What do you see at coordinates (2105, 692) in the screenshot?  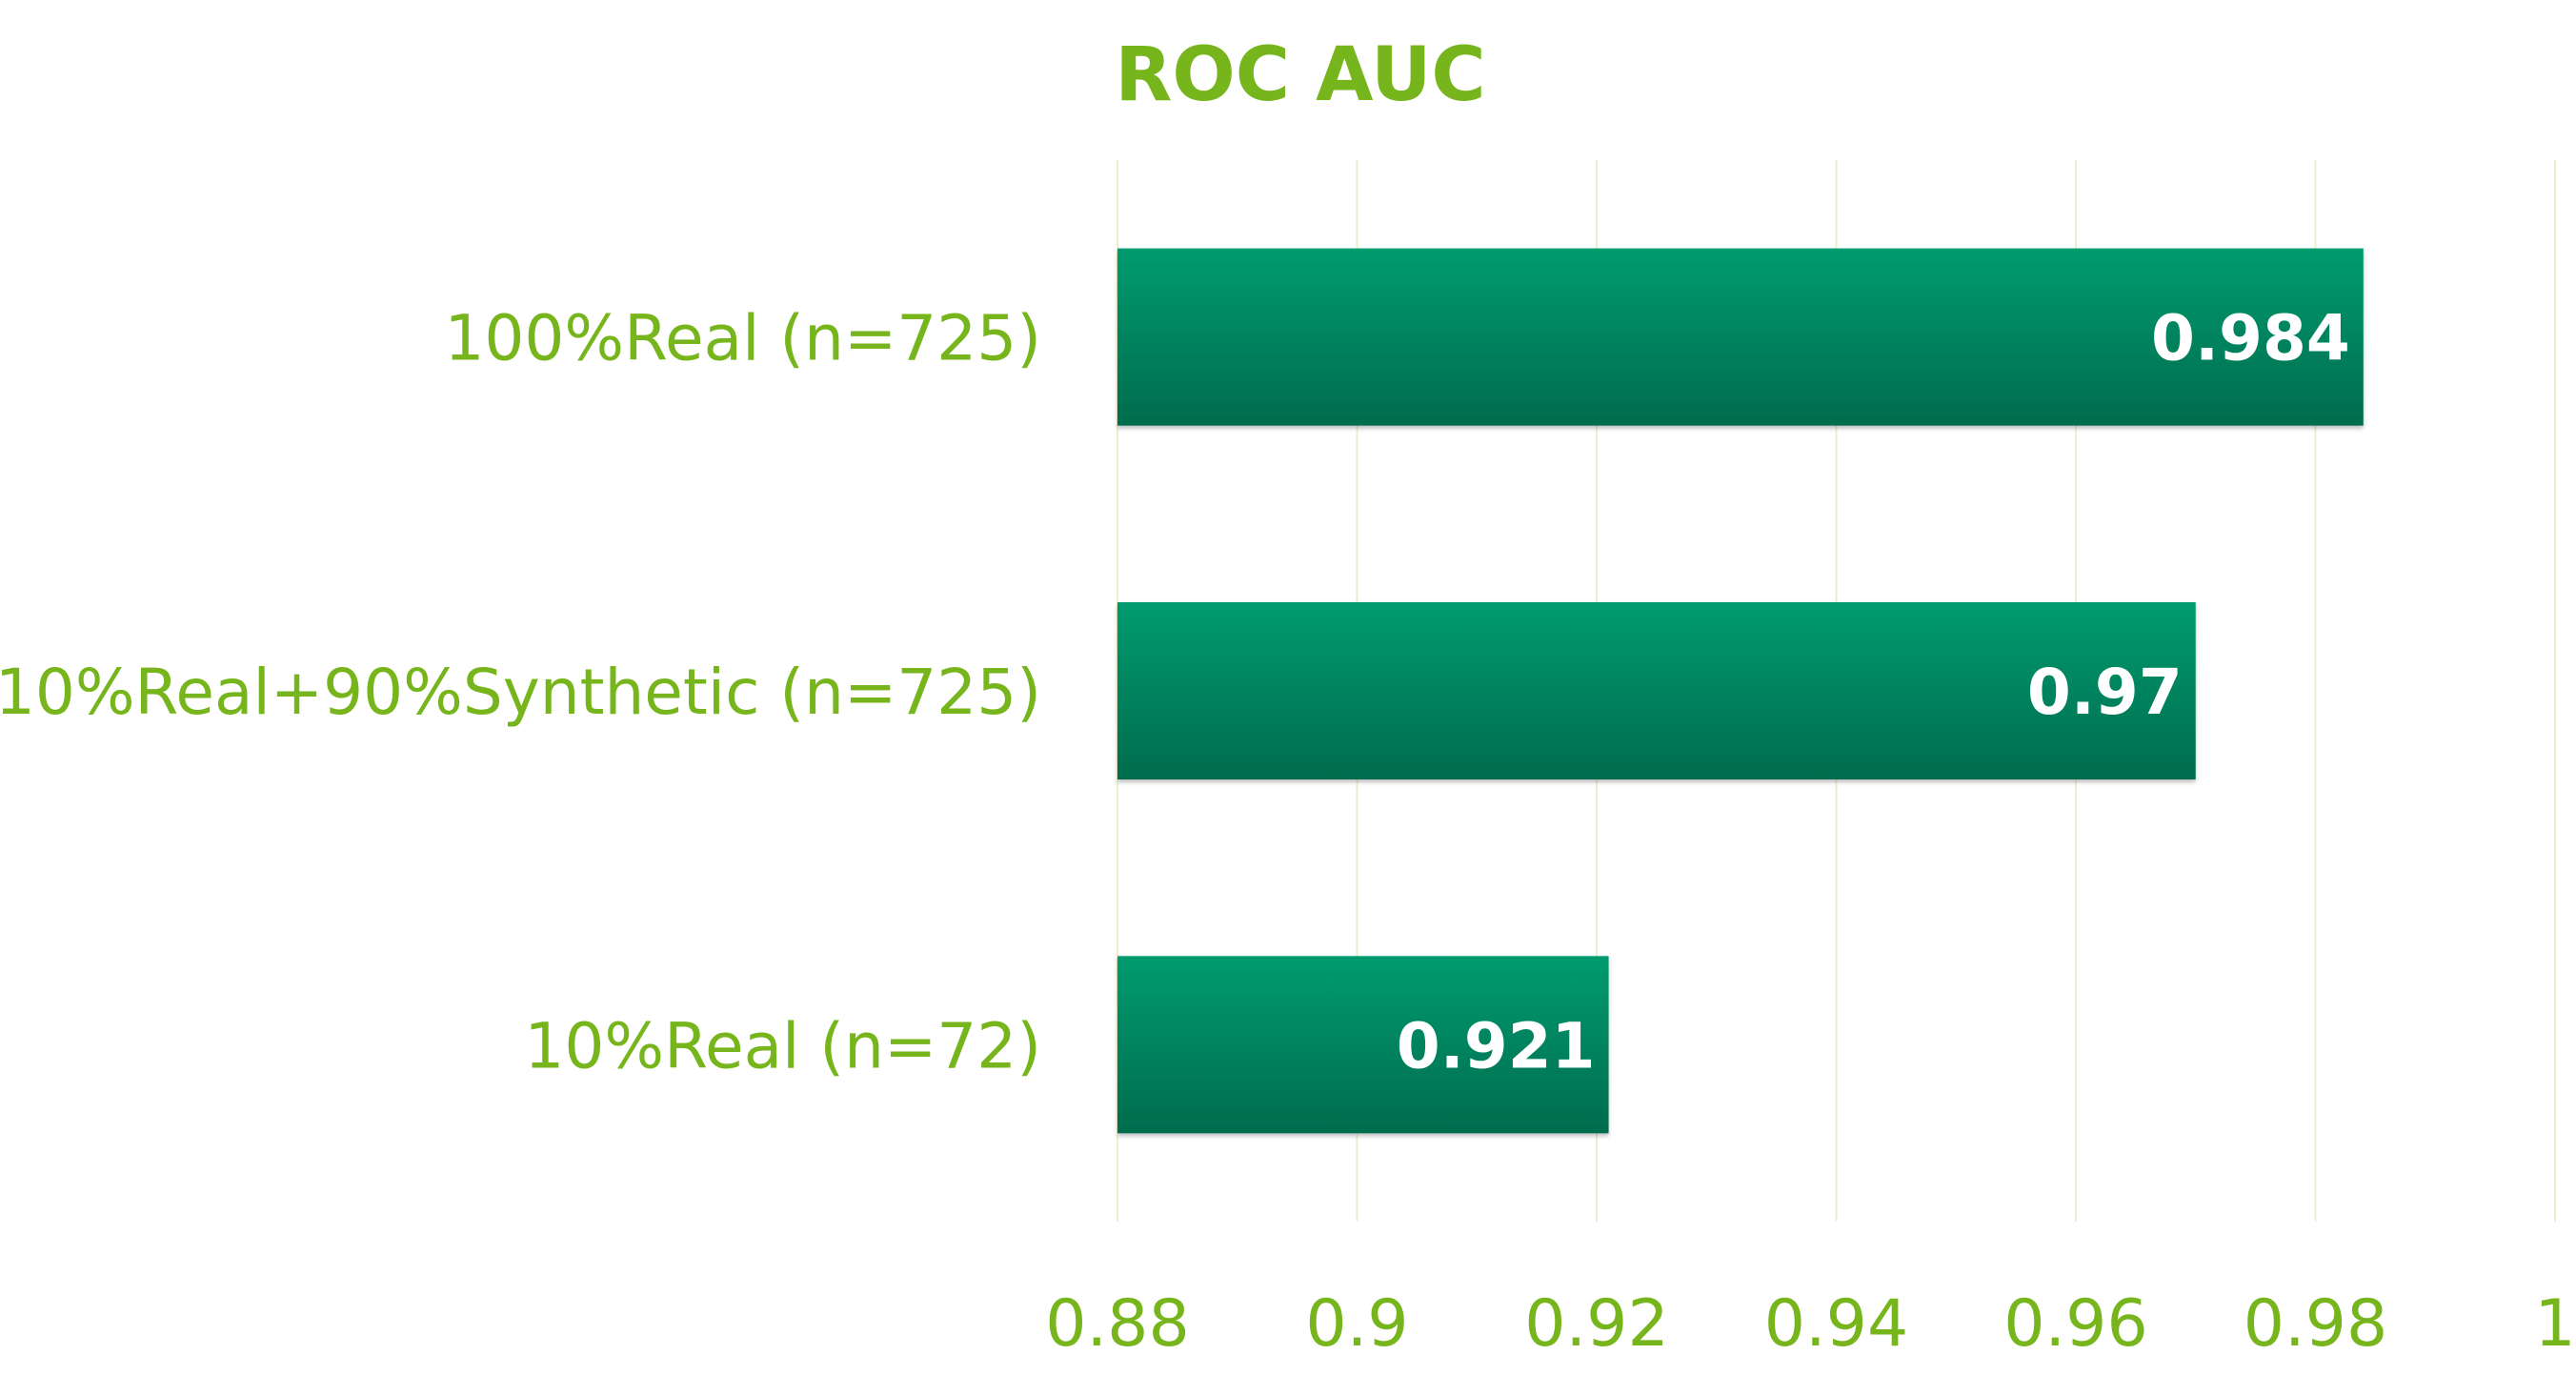 I see `bar-value-label-1: 0.97` at bounding box center [2105, 692].